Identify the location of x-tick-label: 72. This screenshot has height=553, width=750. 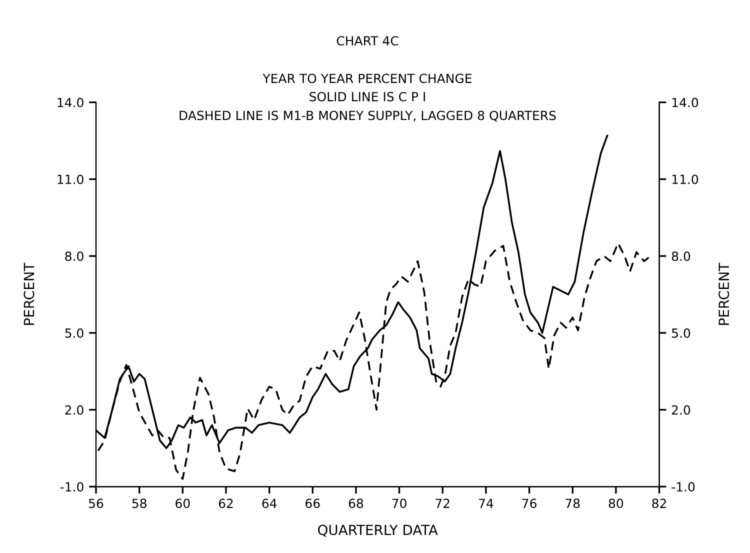
(443, 503).